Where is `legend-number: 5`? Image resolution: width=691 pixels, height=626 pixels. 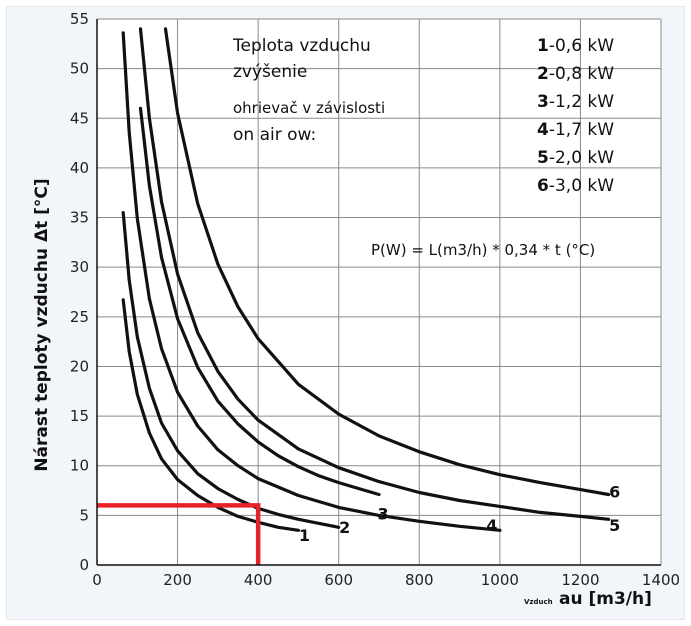 legend-number: 5 is located at coordinates (543, 158).